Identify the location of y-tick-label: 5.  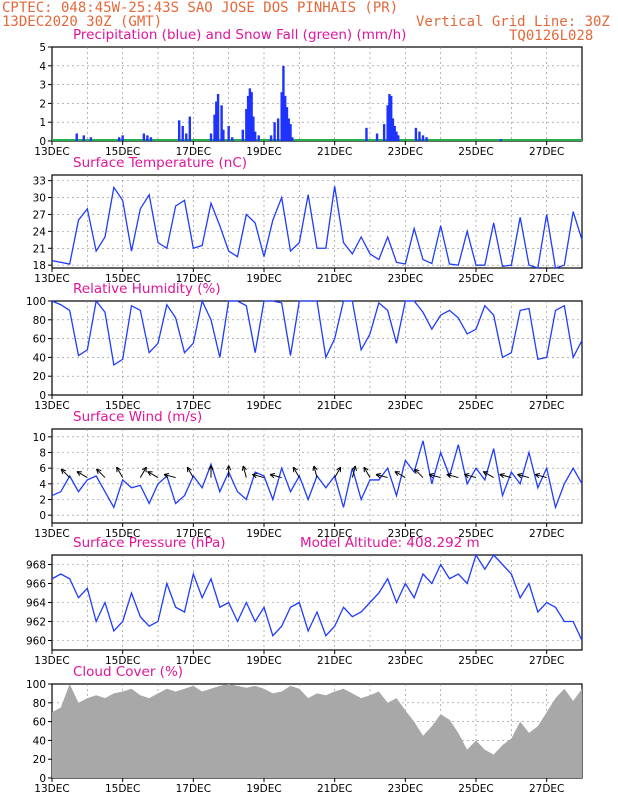
(42, 48).